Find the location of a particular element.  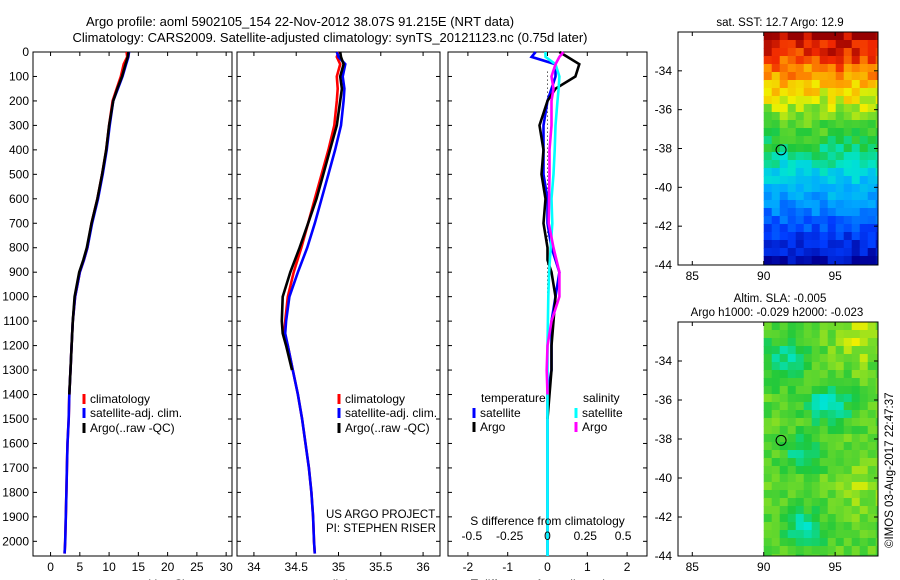

x-tick-label: 10 is located at coordinates (109, 567).